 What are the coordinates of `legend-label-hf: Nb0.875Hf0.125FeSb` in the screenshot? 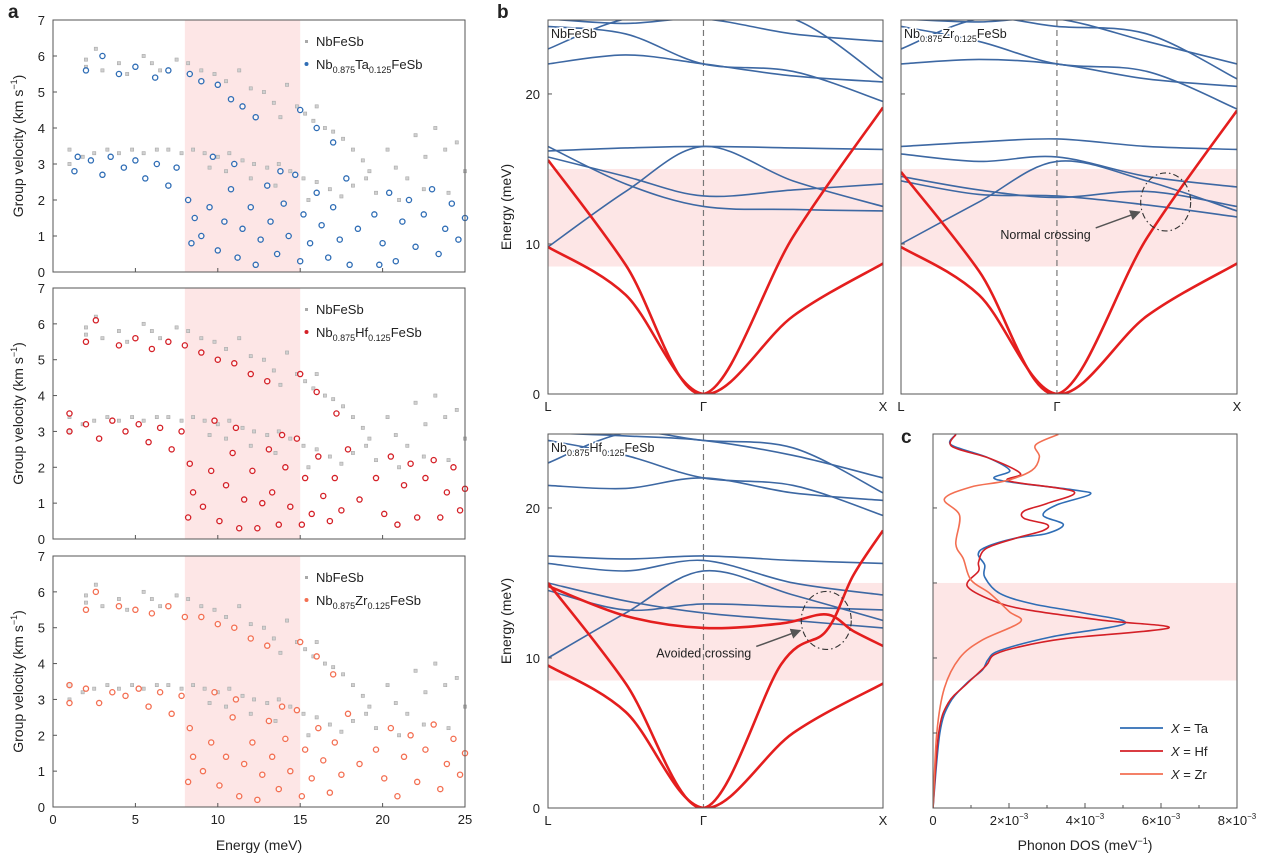 It's located at (369, 334).